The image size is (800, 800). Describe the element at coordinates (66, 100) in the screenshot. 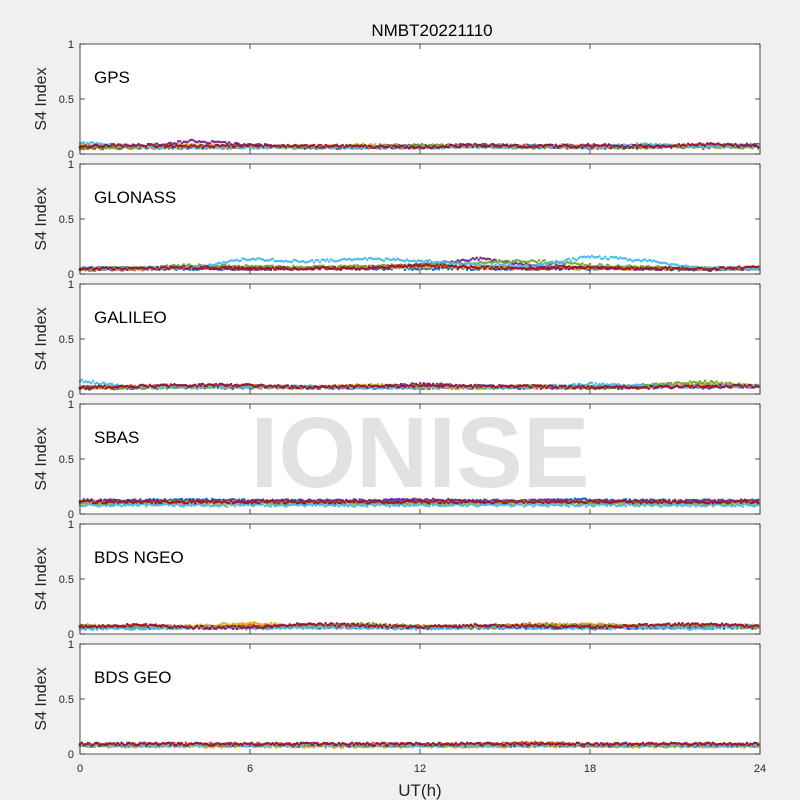

I see `y-tick-label: 0.5` at that location.